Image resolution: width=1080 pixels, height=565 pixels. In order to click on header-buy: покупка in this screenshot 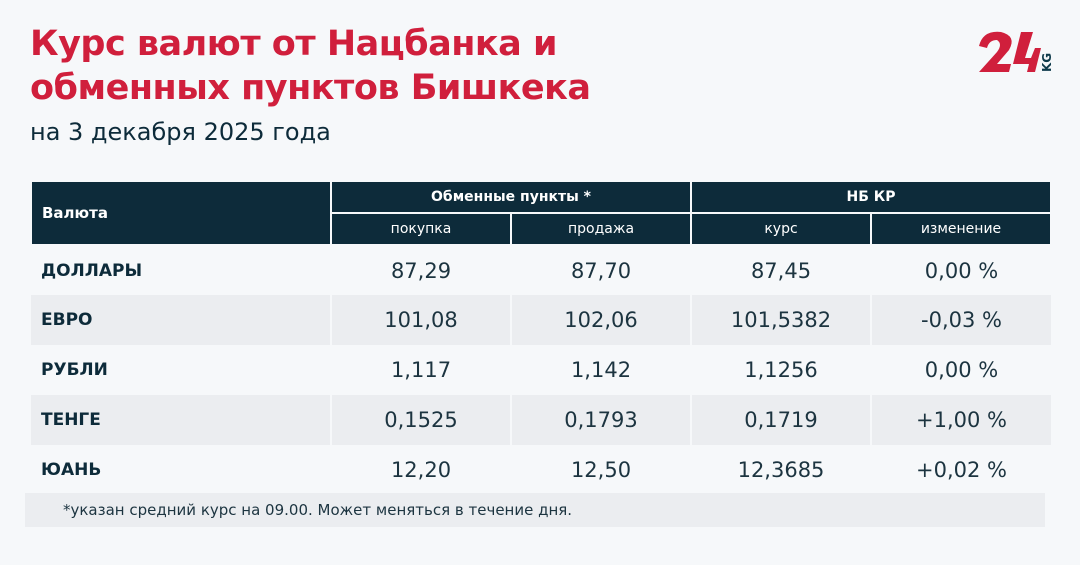, I will do `click(421, 229)`.